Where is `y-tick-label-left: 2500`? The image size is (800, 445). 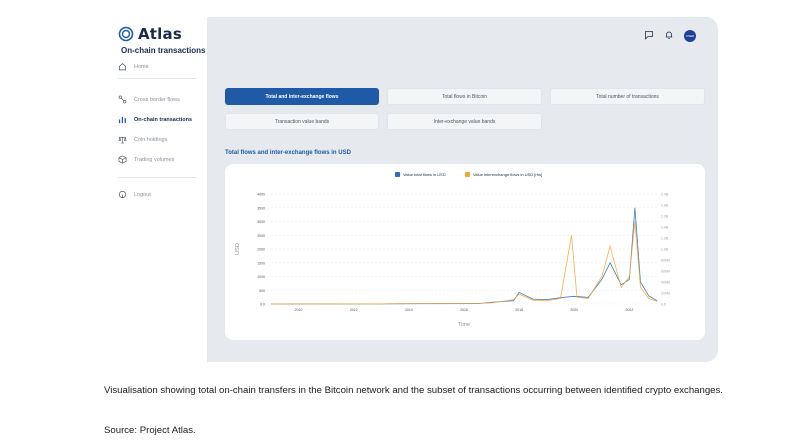 y-tick-label-left: 2500 is located at coordinates (261, 236).